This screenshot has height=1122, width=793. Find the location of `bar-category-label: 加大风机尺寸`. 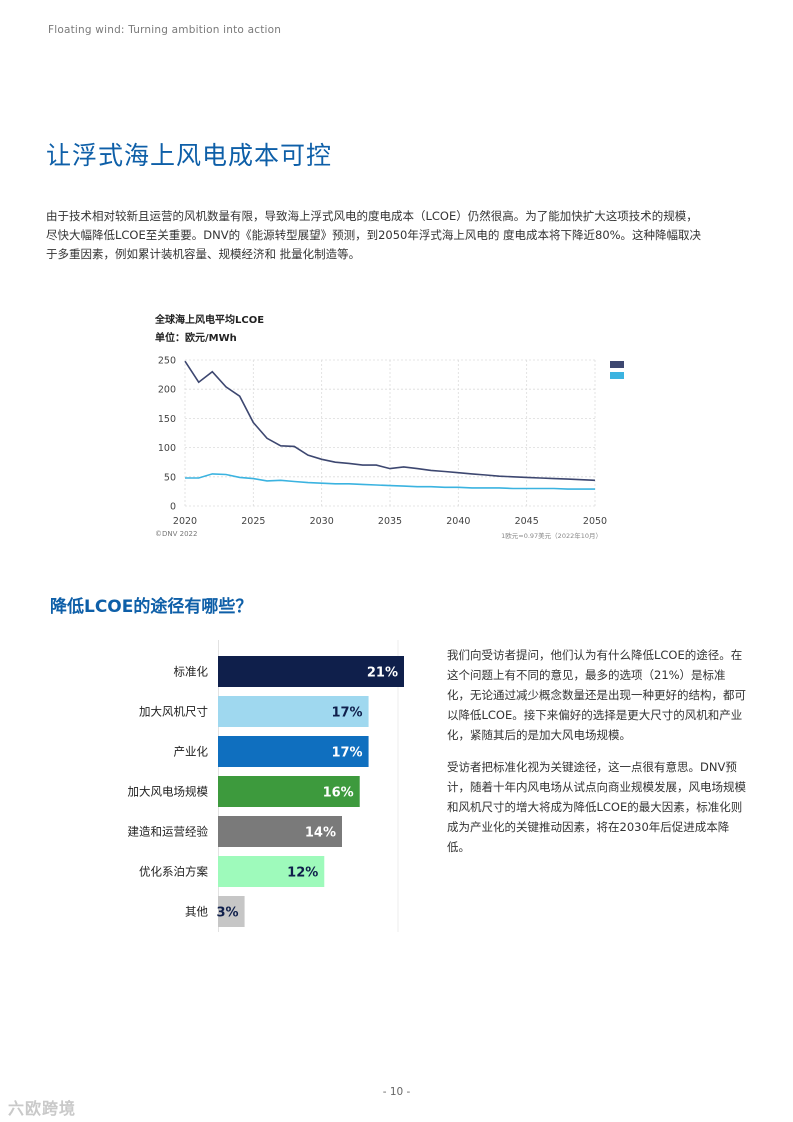

bar-category-label: 加大风机尺寸 is located at coordinates (173, 712).